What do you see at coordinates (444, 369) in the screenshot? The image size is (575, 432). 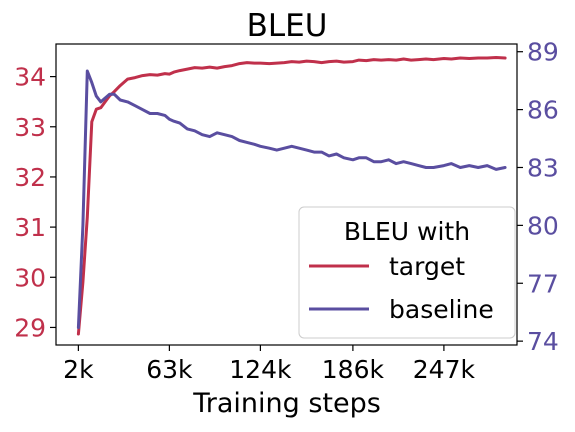 I see `x-tick-label: 247k` at bounding box center [444, 369].